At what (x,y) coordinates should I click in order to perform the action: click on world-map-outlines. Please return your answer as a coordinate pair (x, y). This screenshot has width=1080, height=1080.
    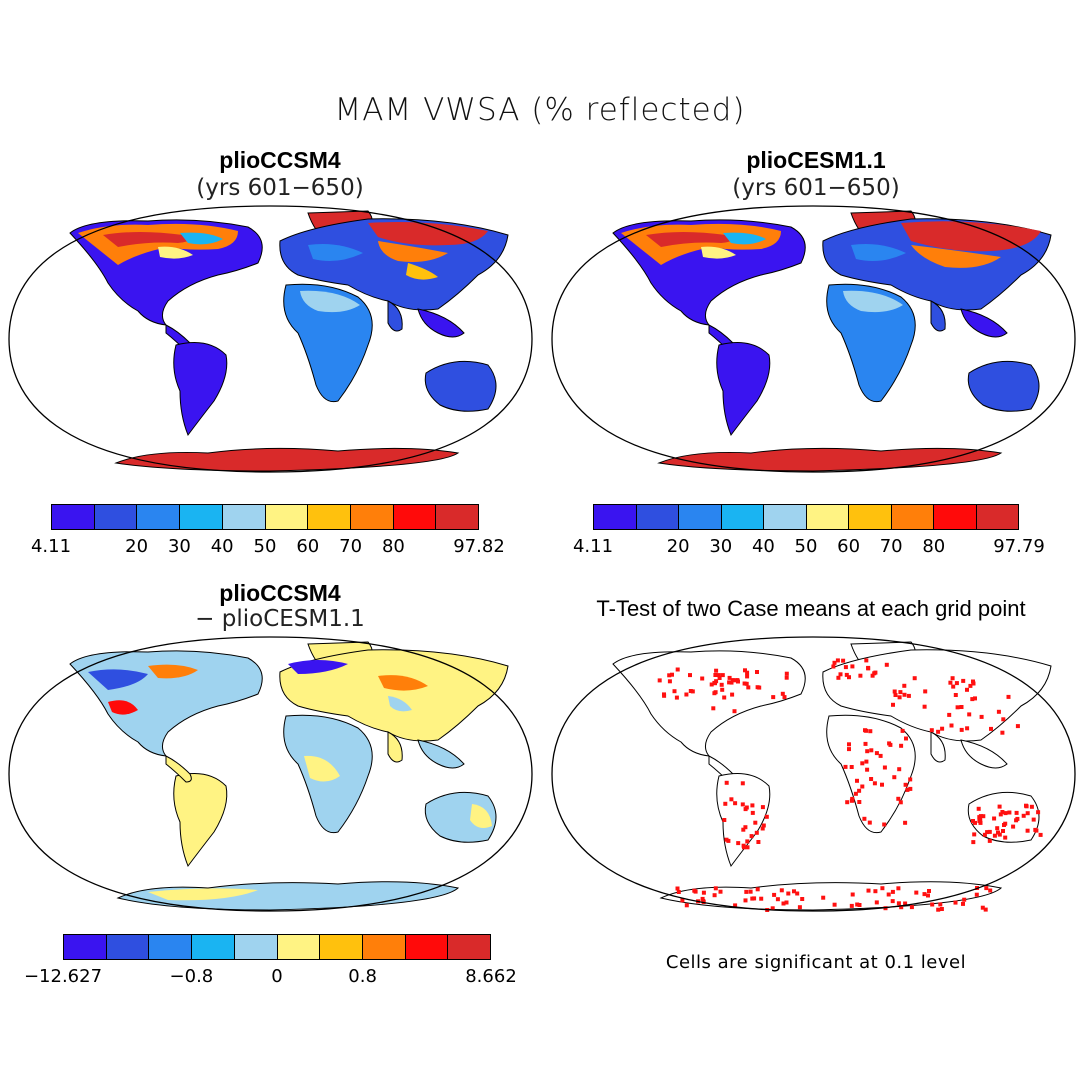
    Looking at the image, I should click on (832, 776).